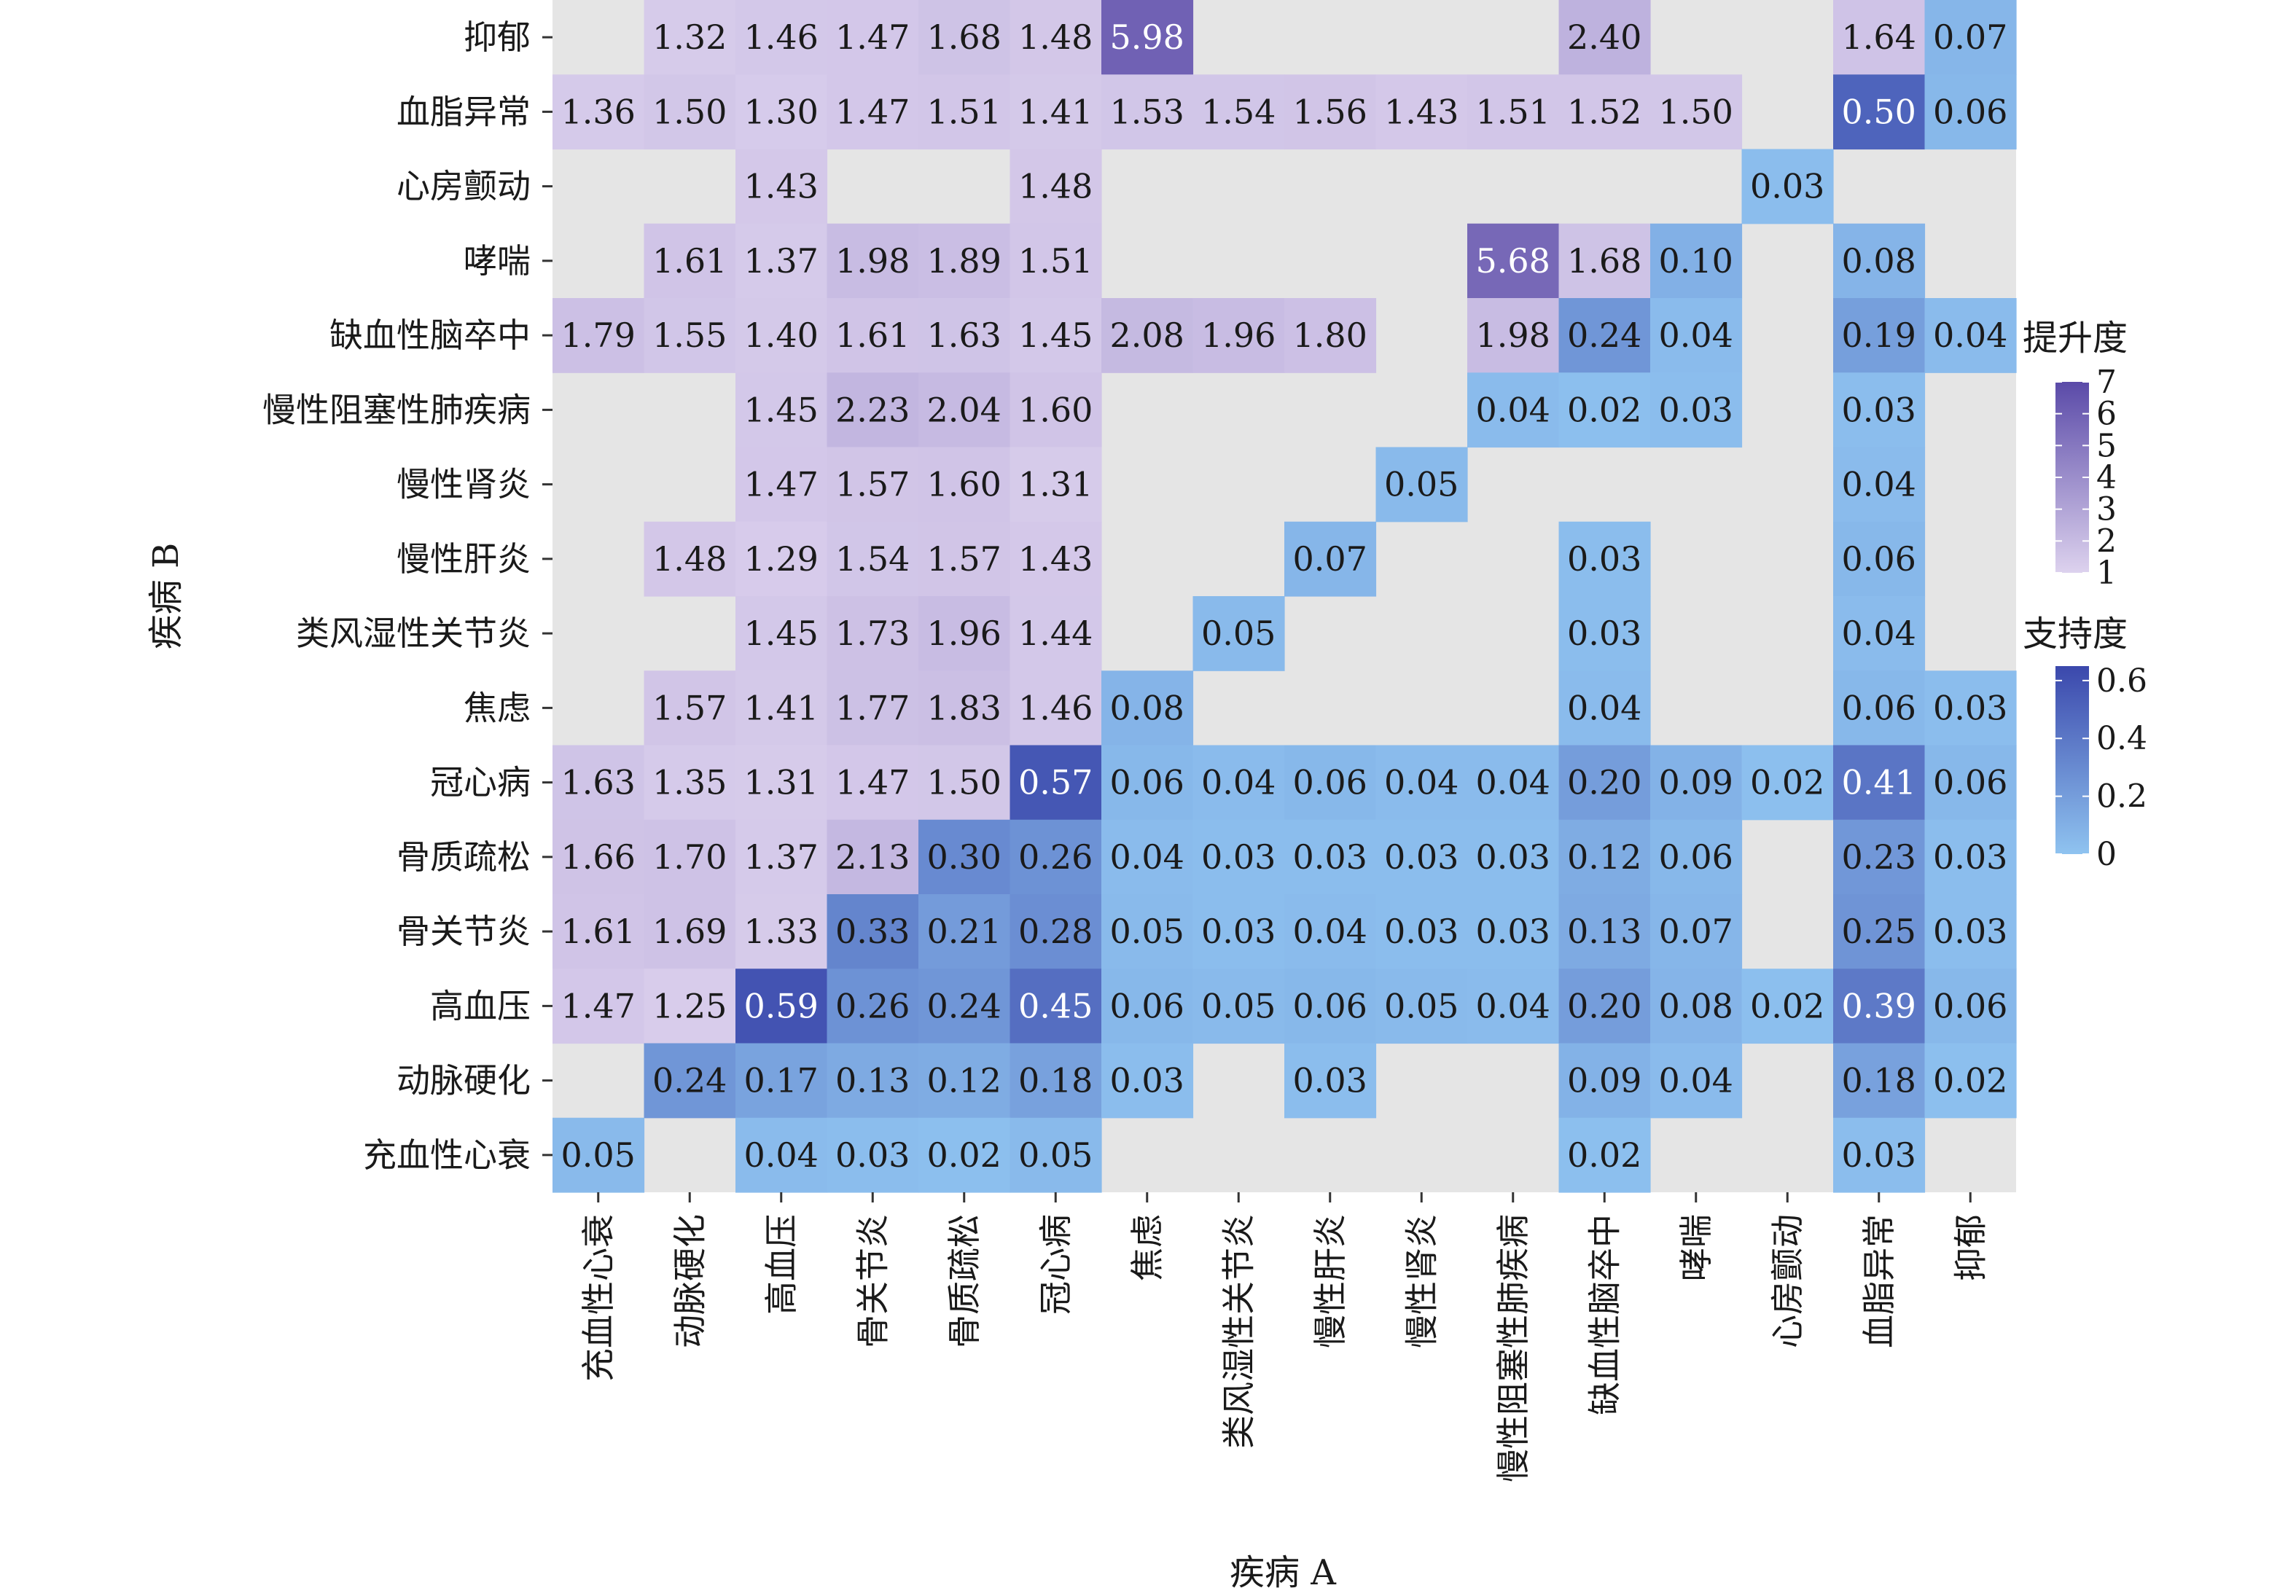  I want to click on cell-value-label: 1.80, so click(1330, 335).